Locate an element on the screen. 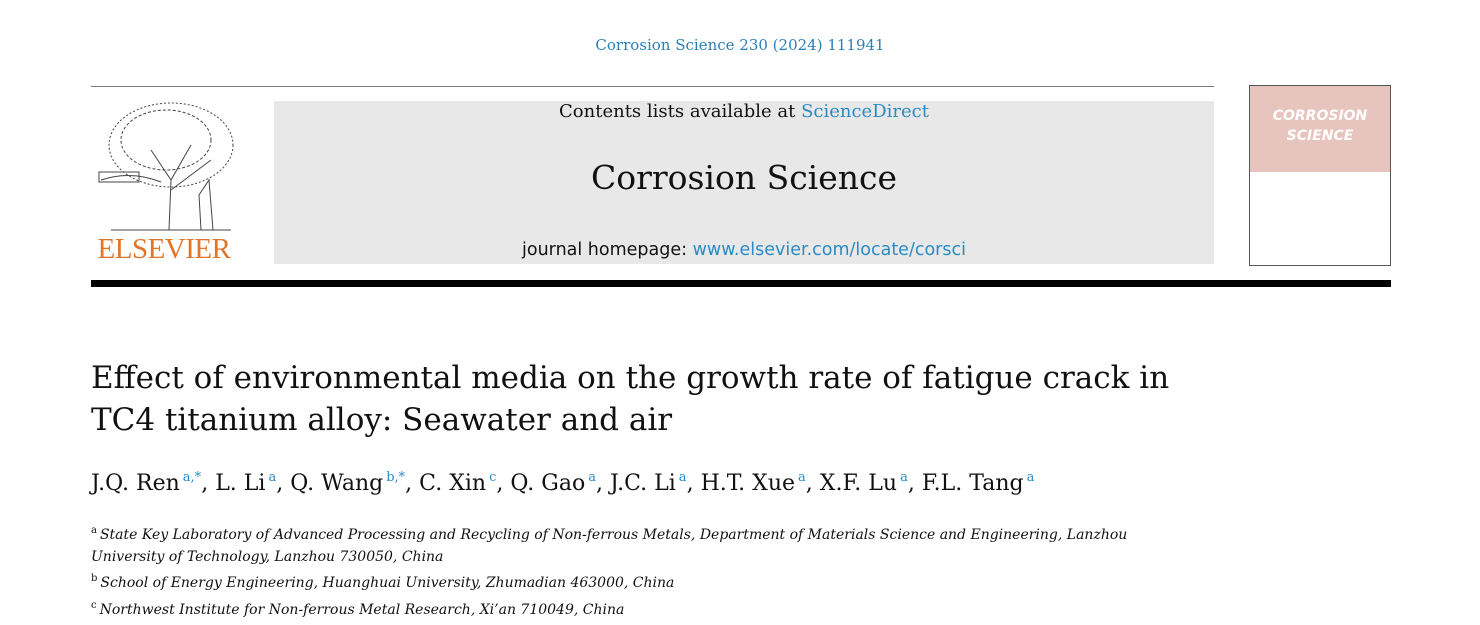 This screenshot has height=625, width=1480. author: Q. Wang b,* is located at coordinates (348, 483).